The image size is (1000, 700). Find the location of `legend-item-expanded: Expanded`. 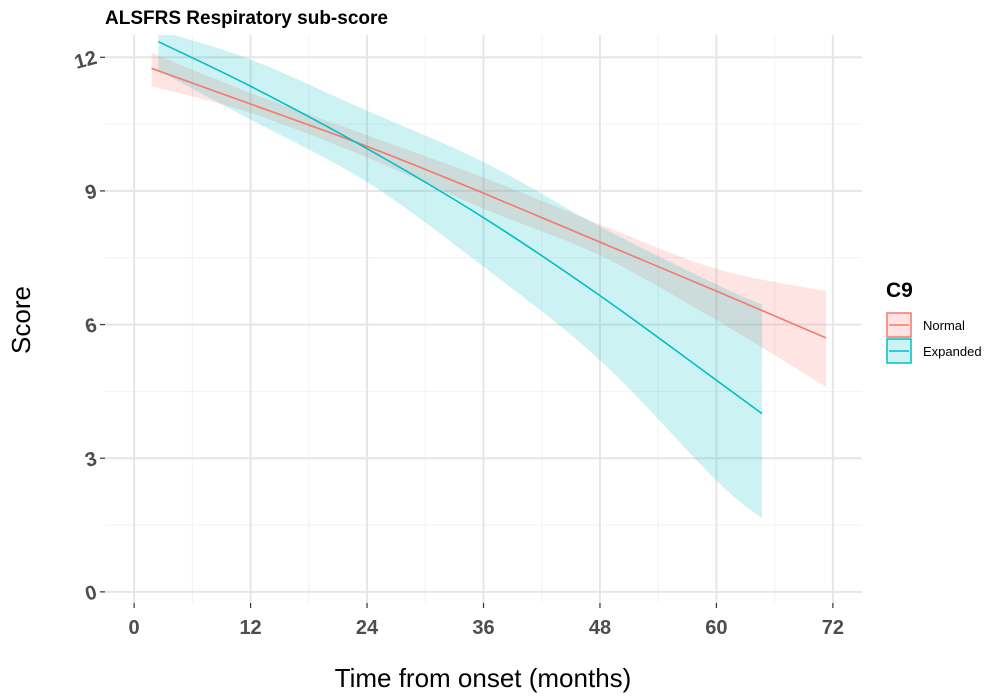

legend-item-expanded: Expanded is located at coordinates (934, 351).